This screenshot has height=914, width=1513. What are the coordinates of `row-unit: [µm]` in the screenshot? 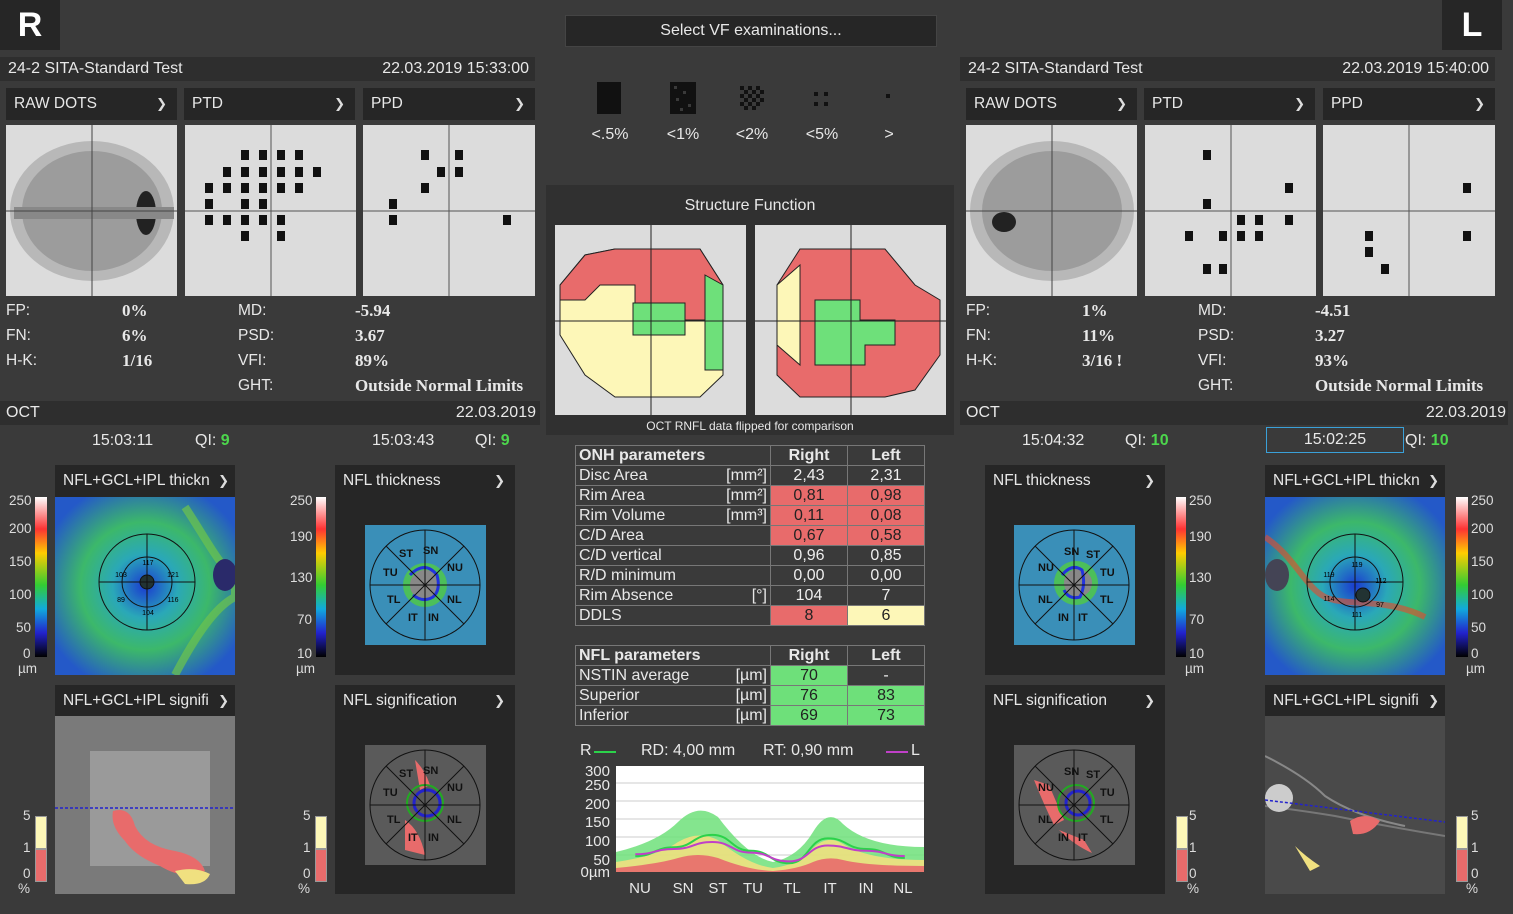 It's located at (746, 675).